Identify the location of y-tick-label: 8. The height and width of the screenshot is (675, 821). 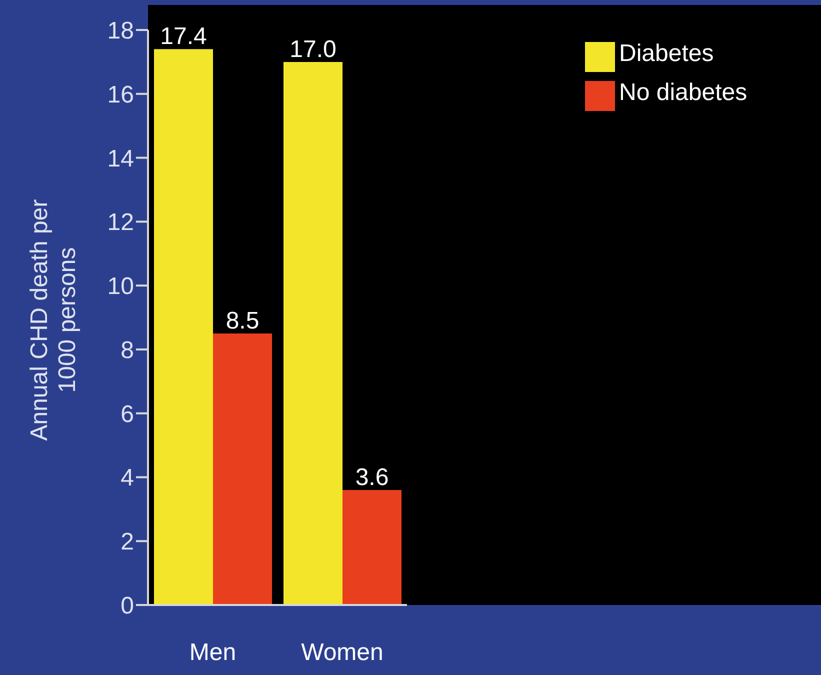
(127, 350).